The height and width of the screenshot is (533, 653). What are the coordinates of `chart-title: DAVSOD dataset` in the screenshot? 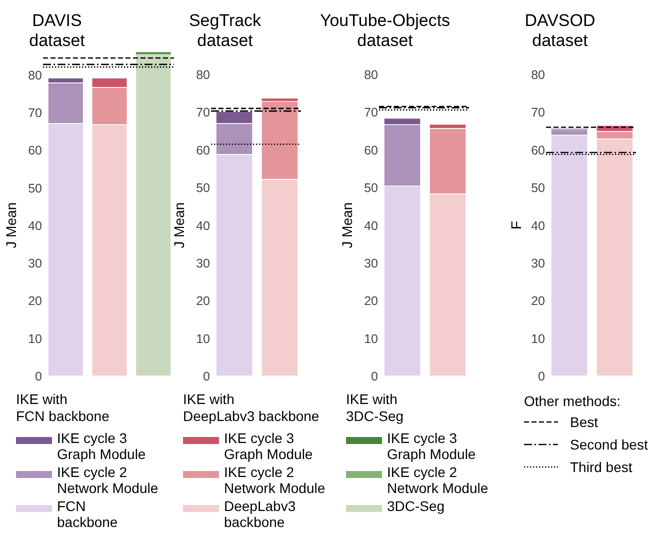 It's located at (560, 30).